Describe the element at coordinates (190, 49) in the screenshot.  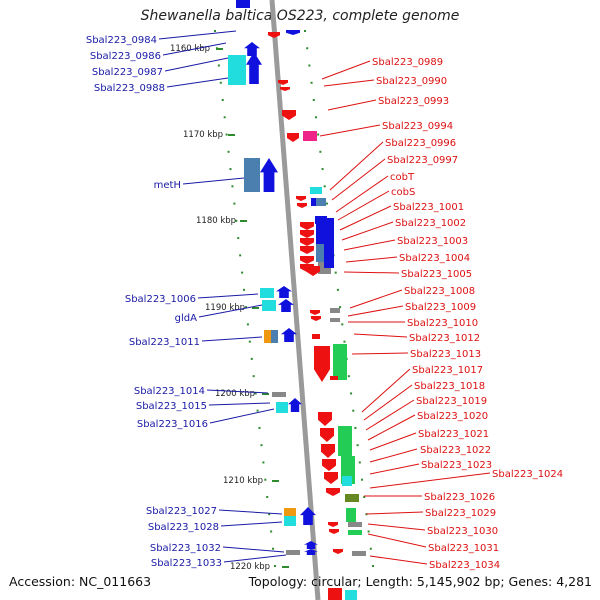
I see `scale-label: 1160 kbp` at that location.